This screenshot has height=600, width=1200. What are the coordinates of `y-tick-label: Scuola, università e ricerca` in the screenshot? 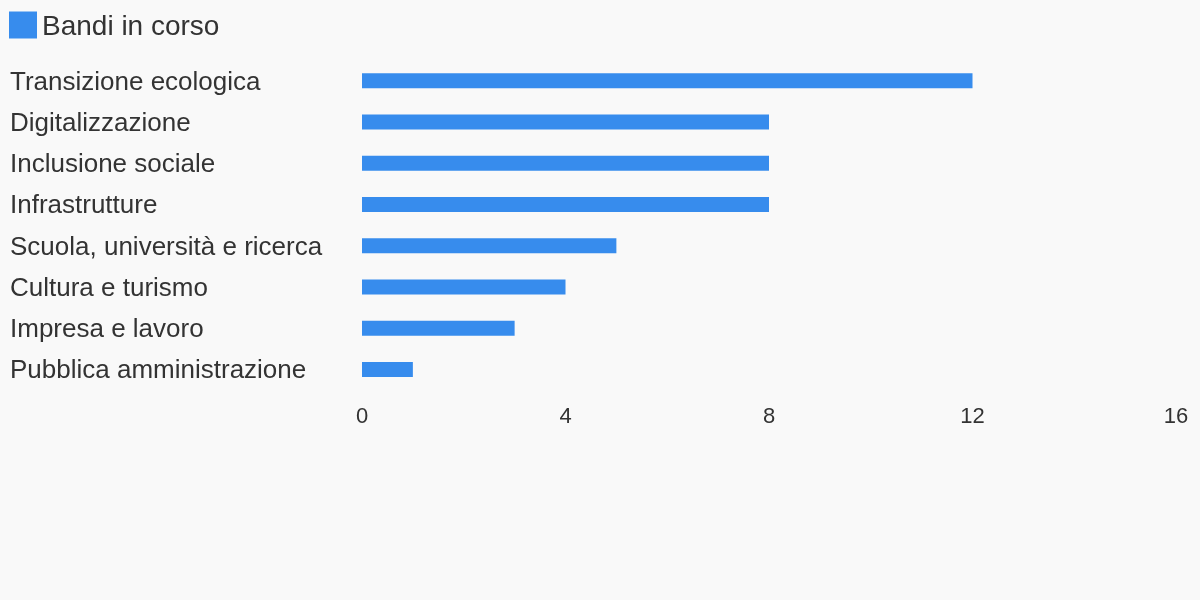 It's located at (166, 245).